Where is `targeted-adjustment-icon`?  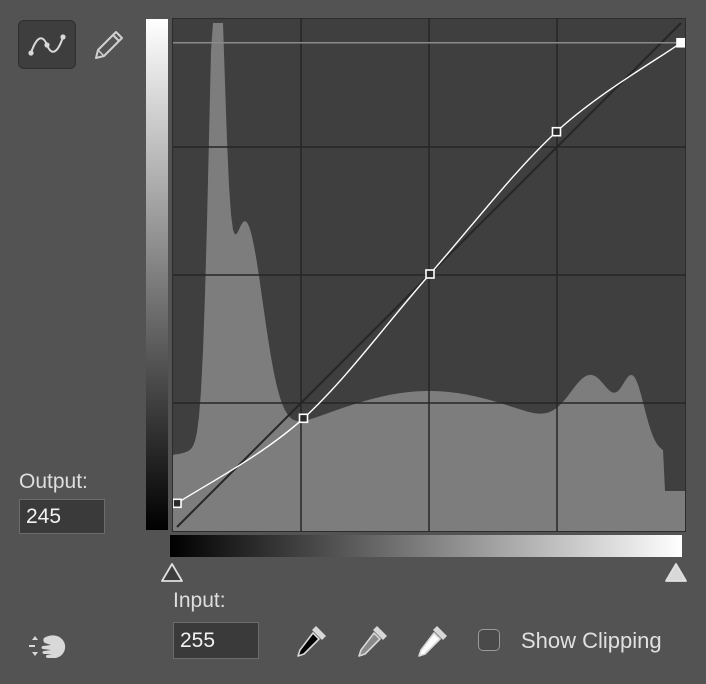
targeted-adjustment-icon is located at coordinates (47, 646).